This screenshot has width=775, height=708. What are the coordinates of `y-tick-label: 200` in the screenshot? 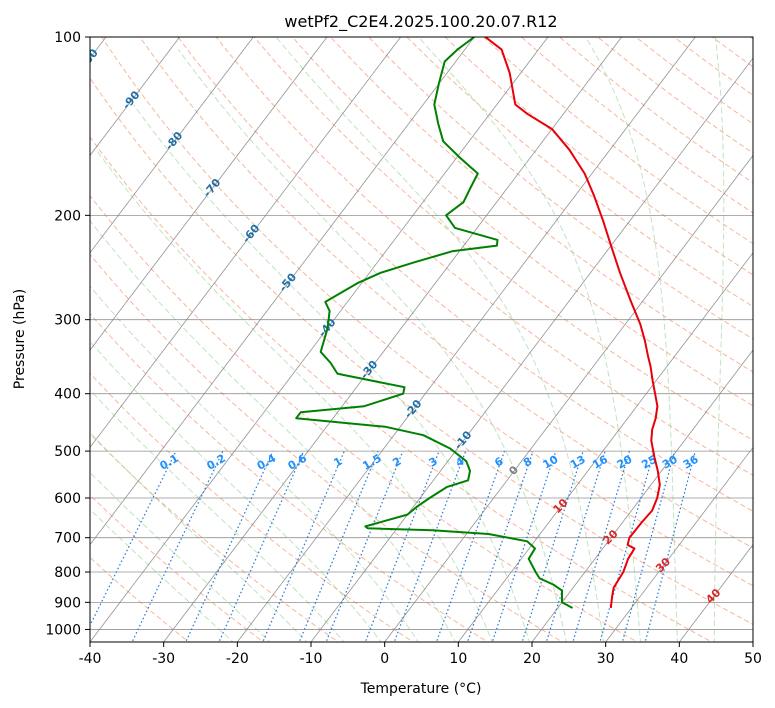 It's located at (67, 216).